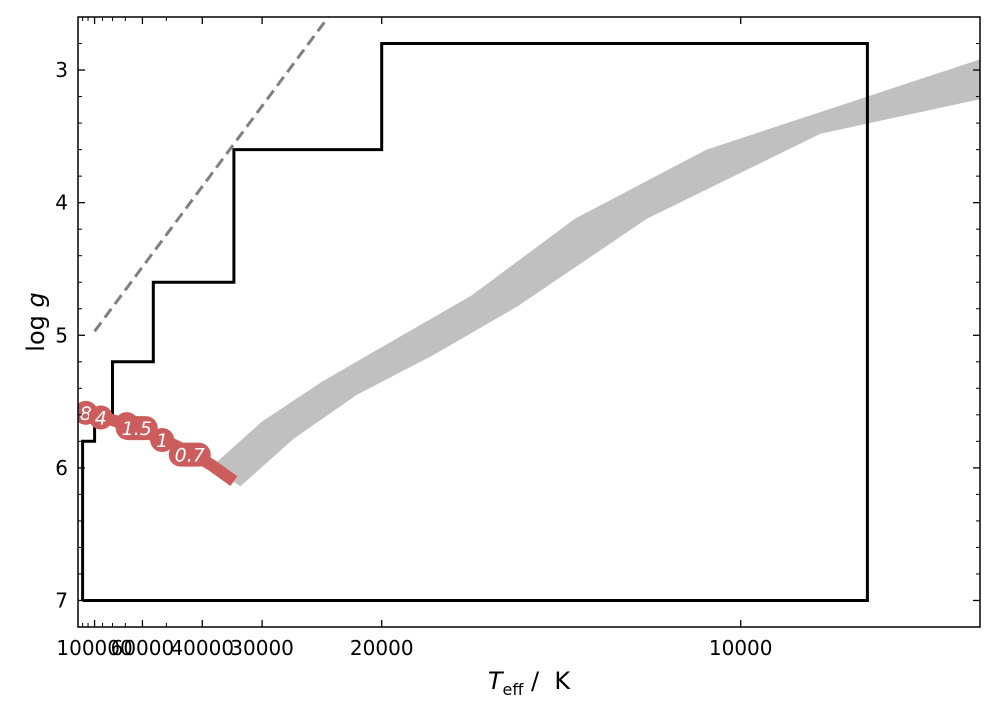  Describe the element at coordinates (61, 335) in the screenshot. I see `y-tick-label: 5` at that location.